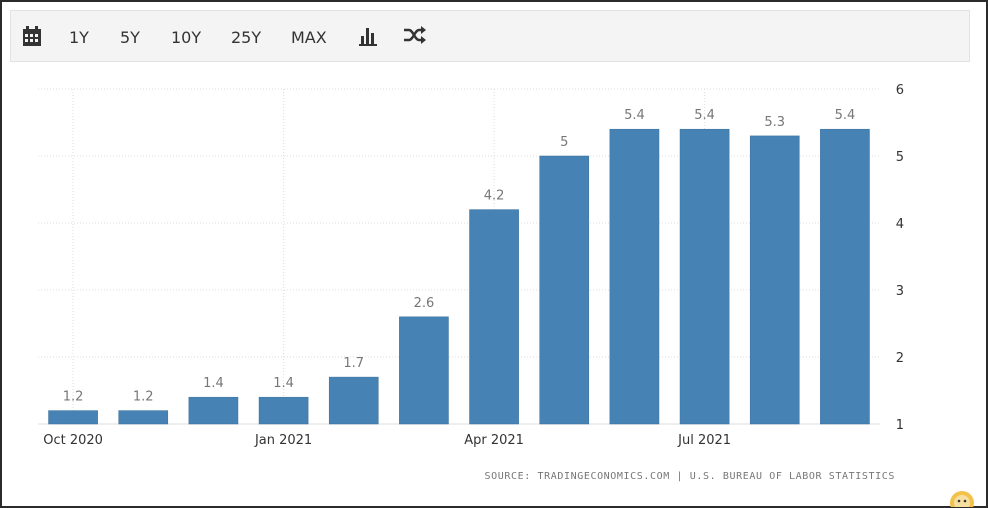 The width and height of the screenshot is (988, 508). What do you see at coordinates (494, 196) in the screenshot?
I see `data-label: 4.2` at bounding box center [494, 196].